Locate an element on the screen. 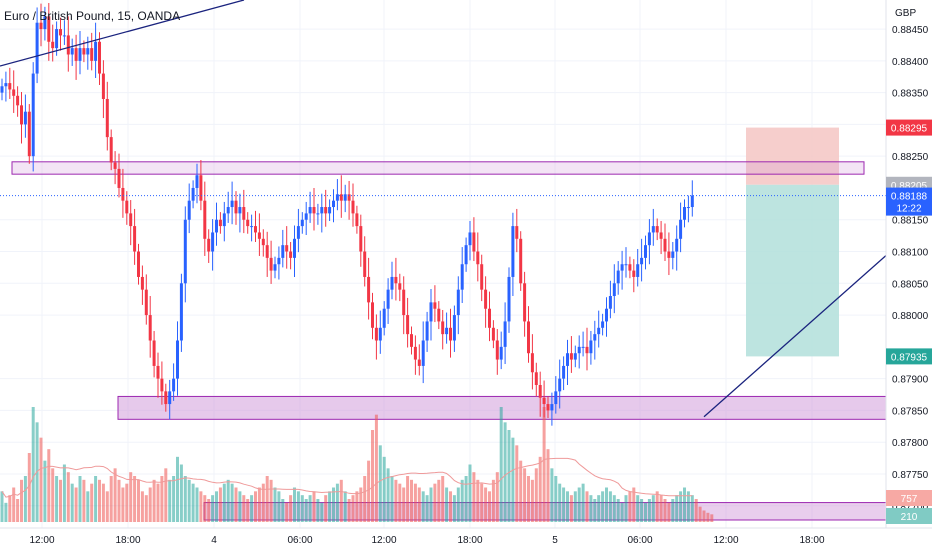 The height and width of the screenshot is (555, 932). y-tick-label: 0.88350 is located at coordinates (910, 94).